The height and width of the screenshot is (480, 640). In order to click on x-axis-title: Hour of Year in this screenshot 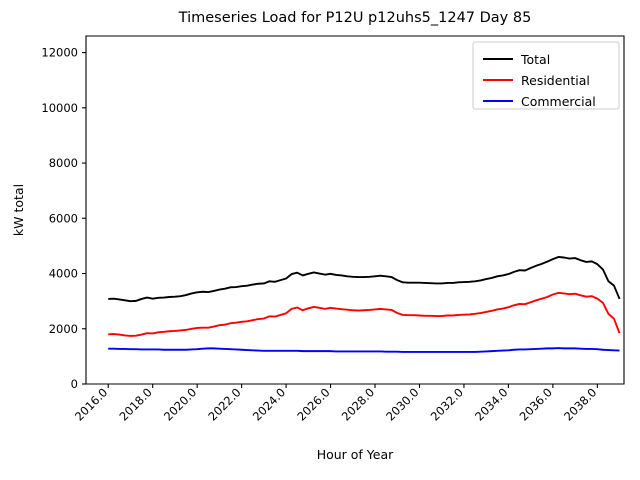, I will do `click(355, 454)`.